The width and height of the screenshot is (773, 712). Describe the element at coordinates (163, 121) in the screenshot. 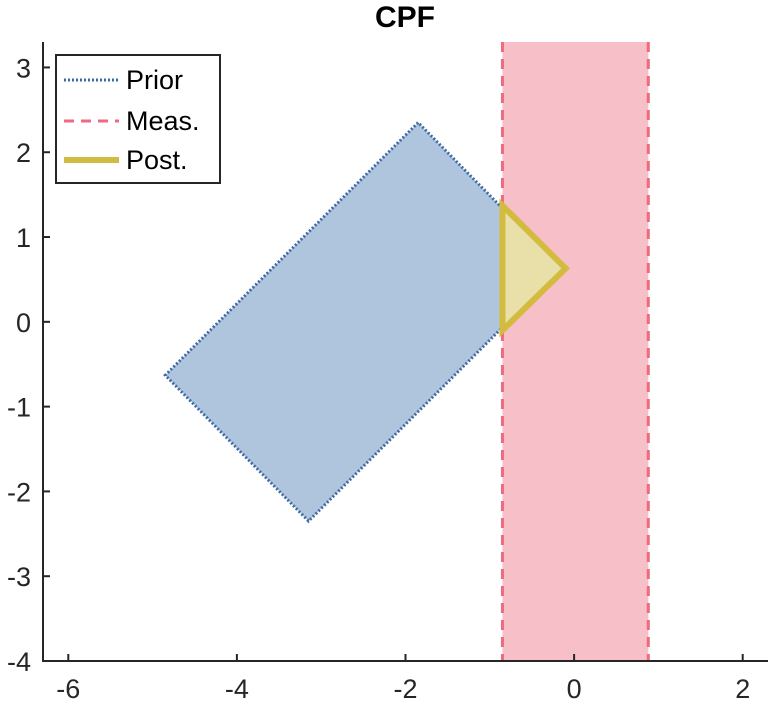

I see `legend-item-meas-label: Meas.` at that location.